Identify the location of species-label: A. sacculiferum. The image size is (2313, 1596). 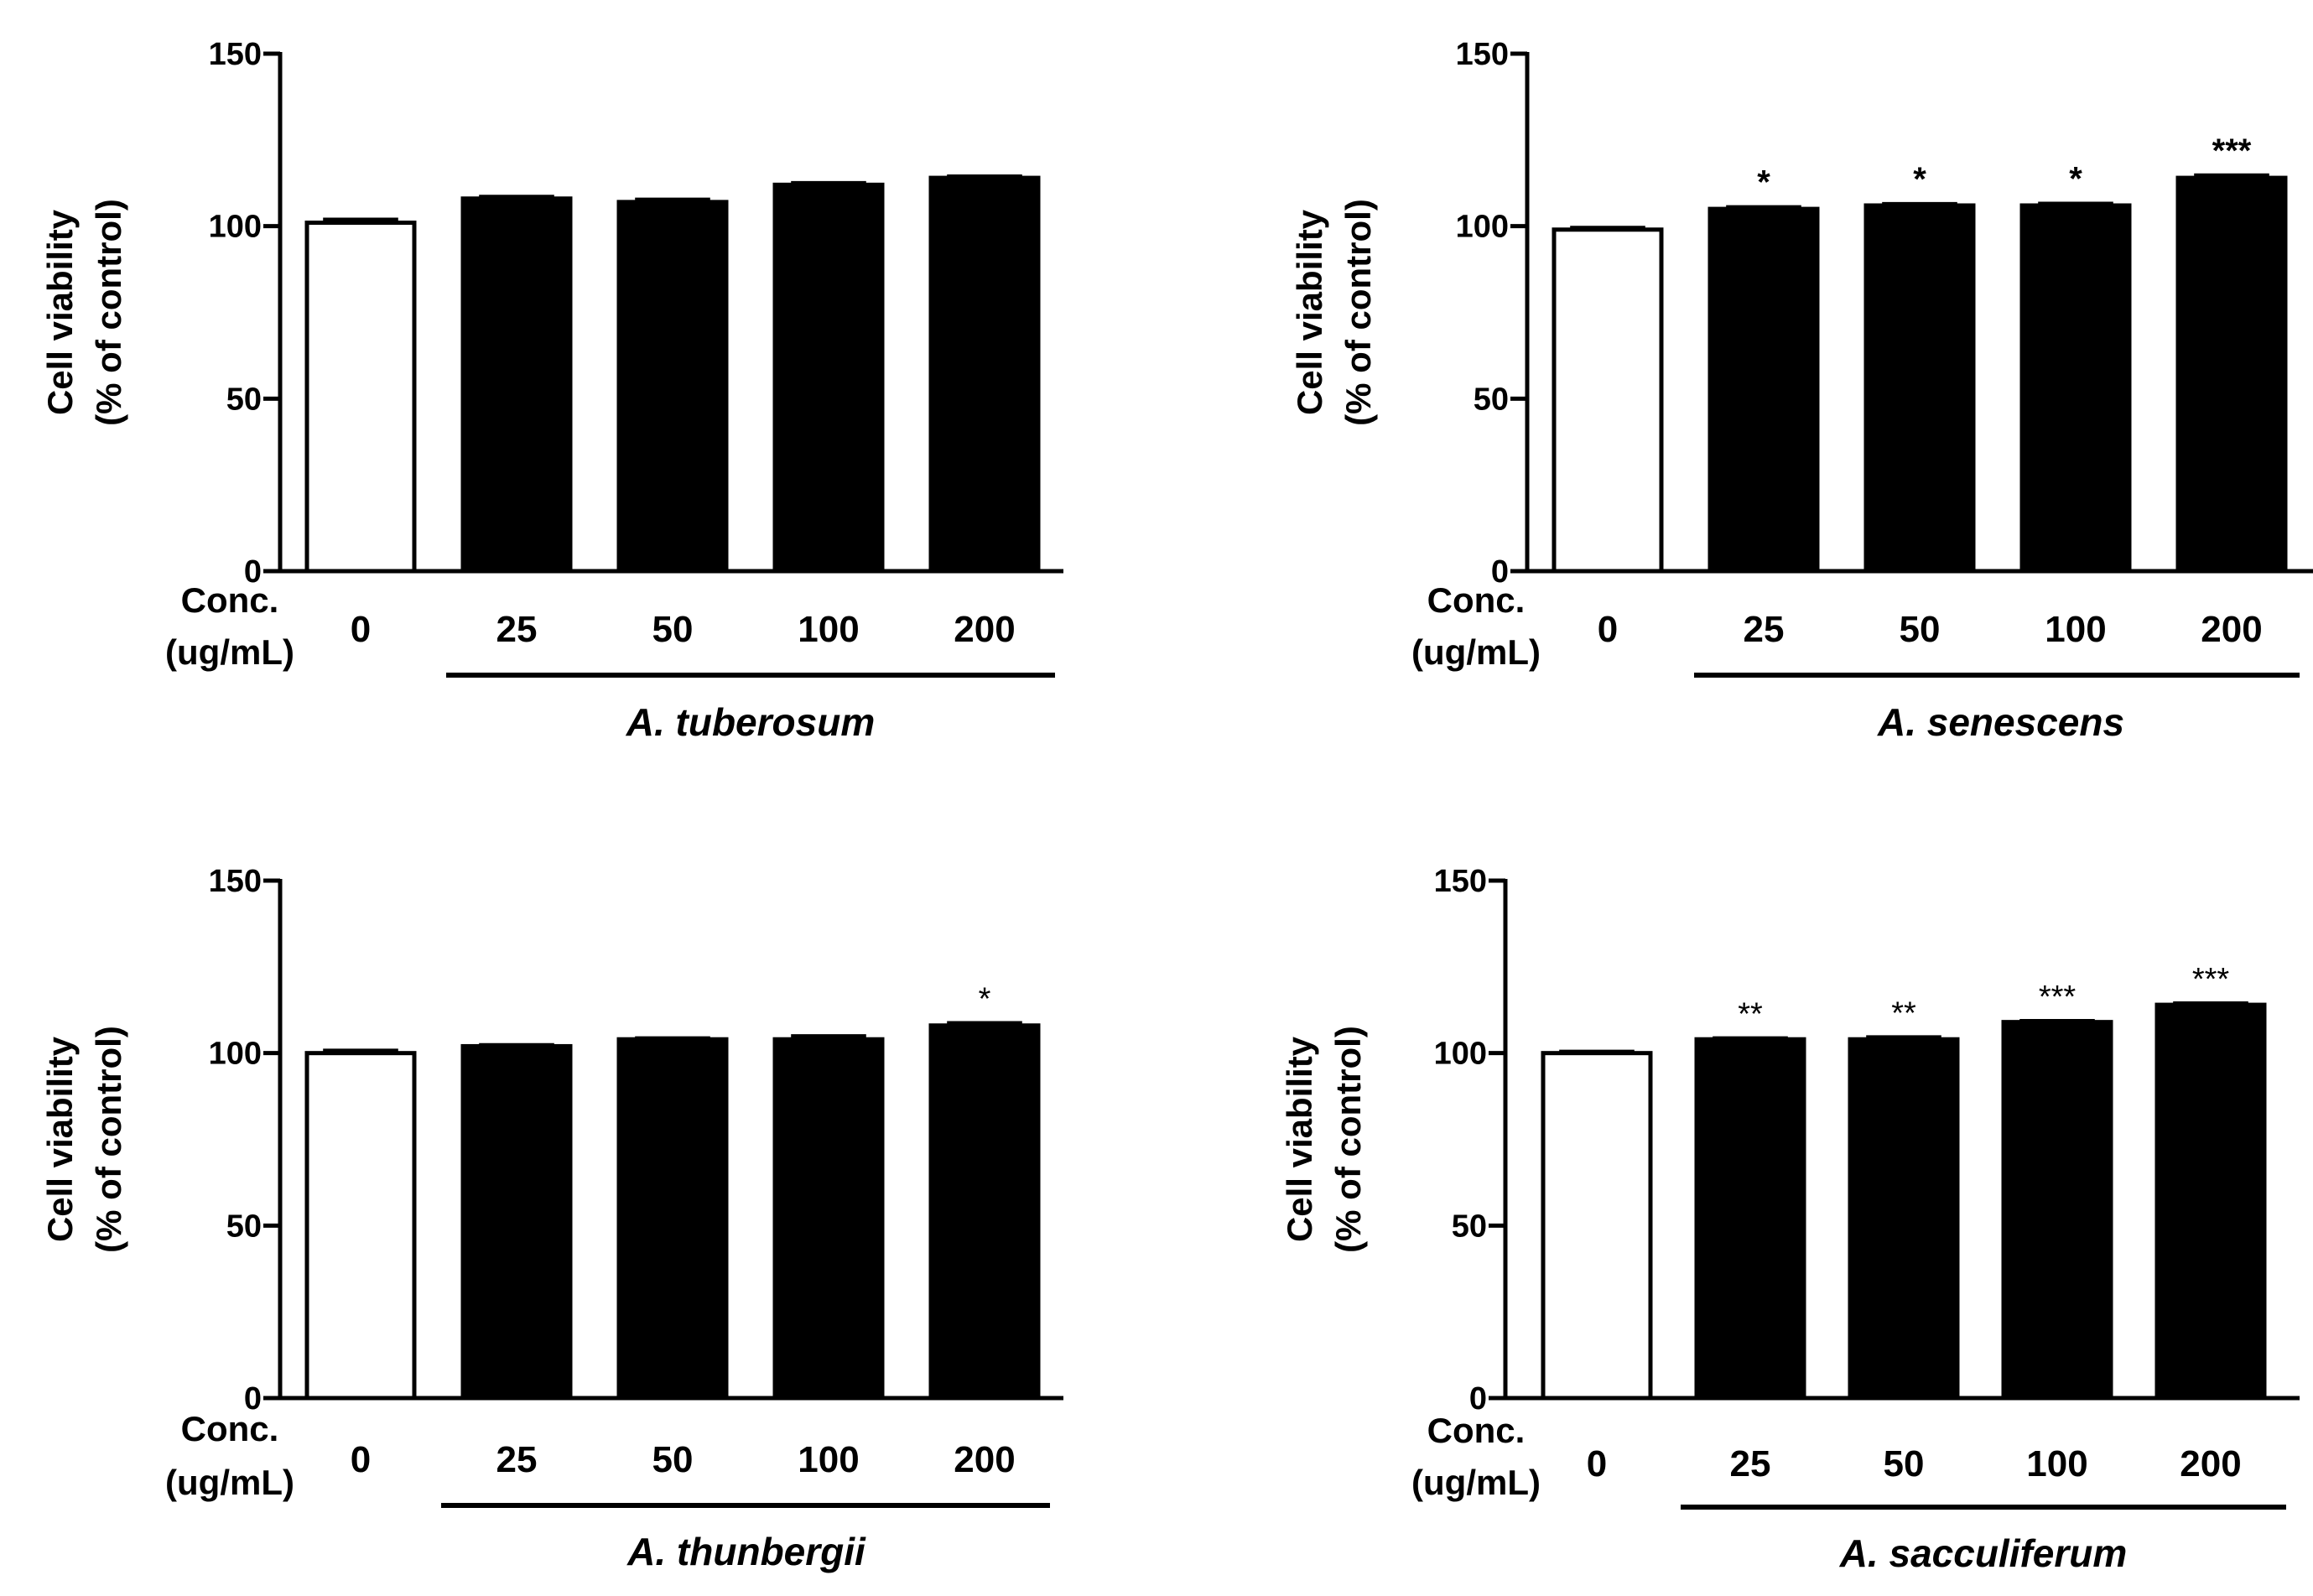
(1983, 1553).